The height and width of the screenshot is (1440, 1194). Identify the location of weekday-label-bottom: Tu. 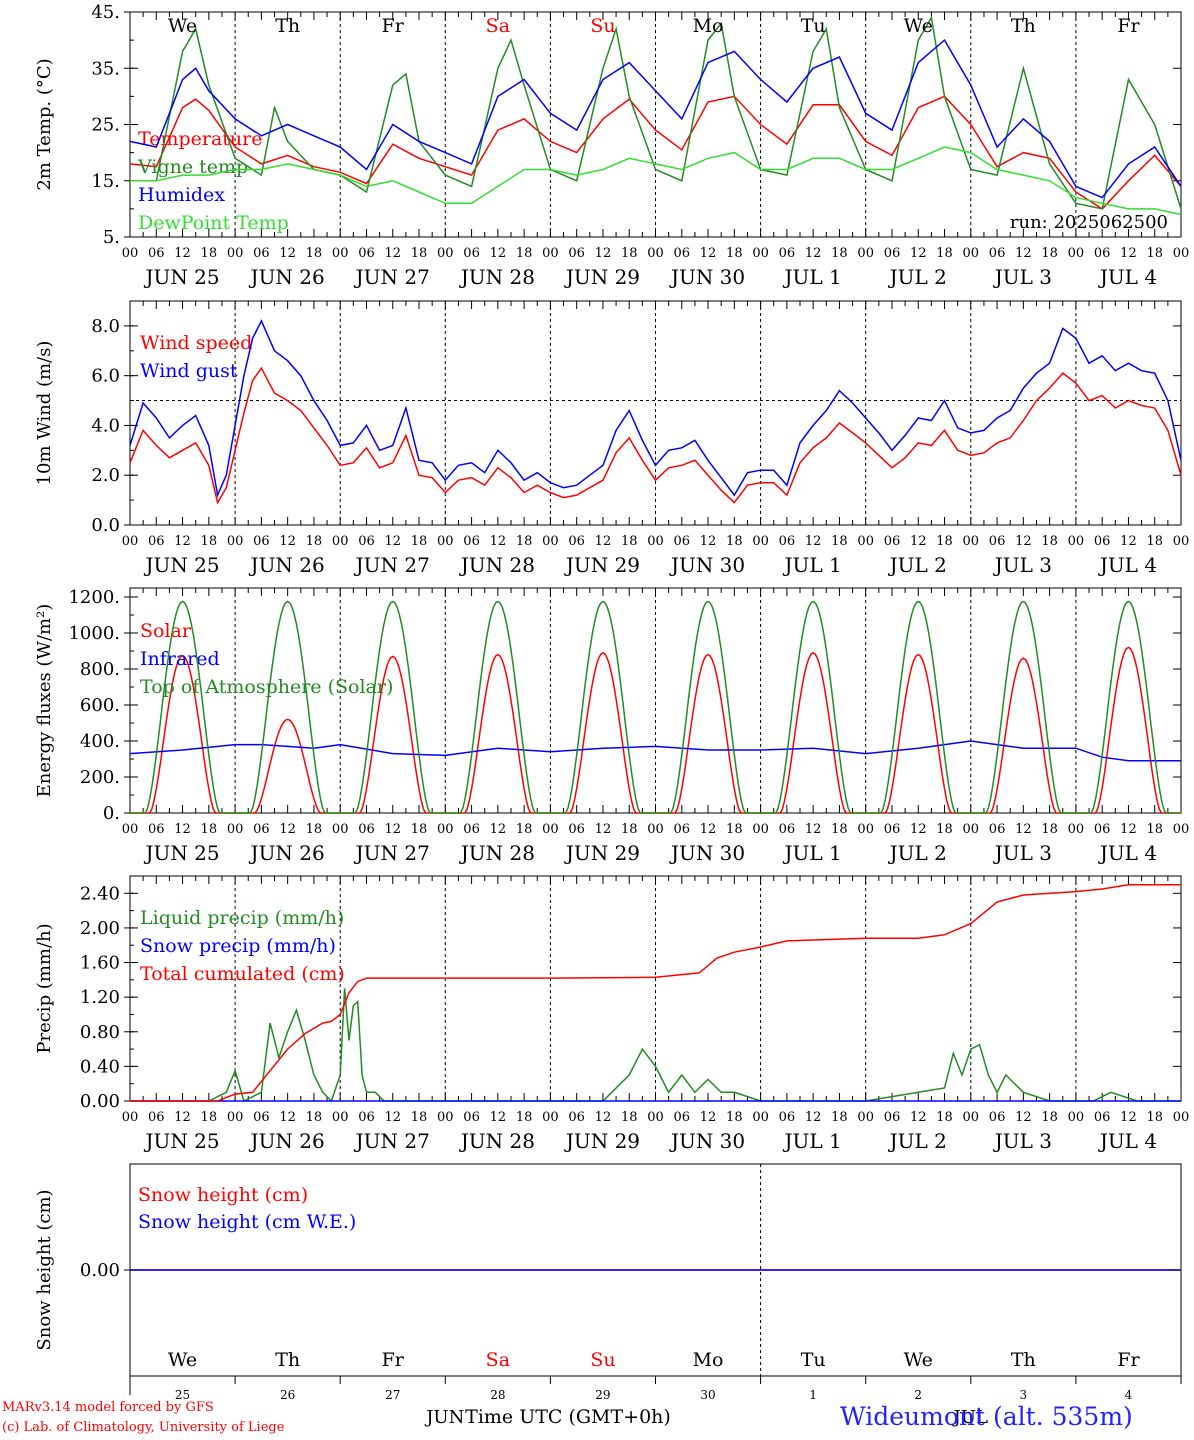
(813, 1360).